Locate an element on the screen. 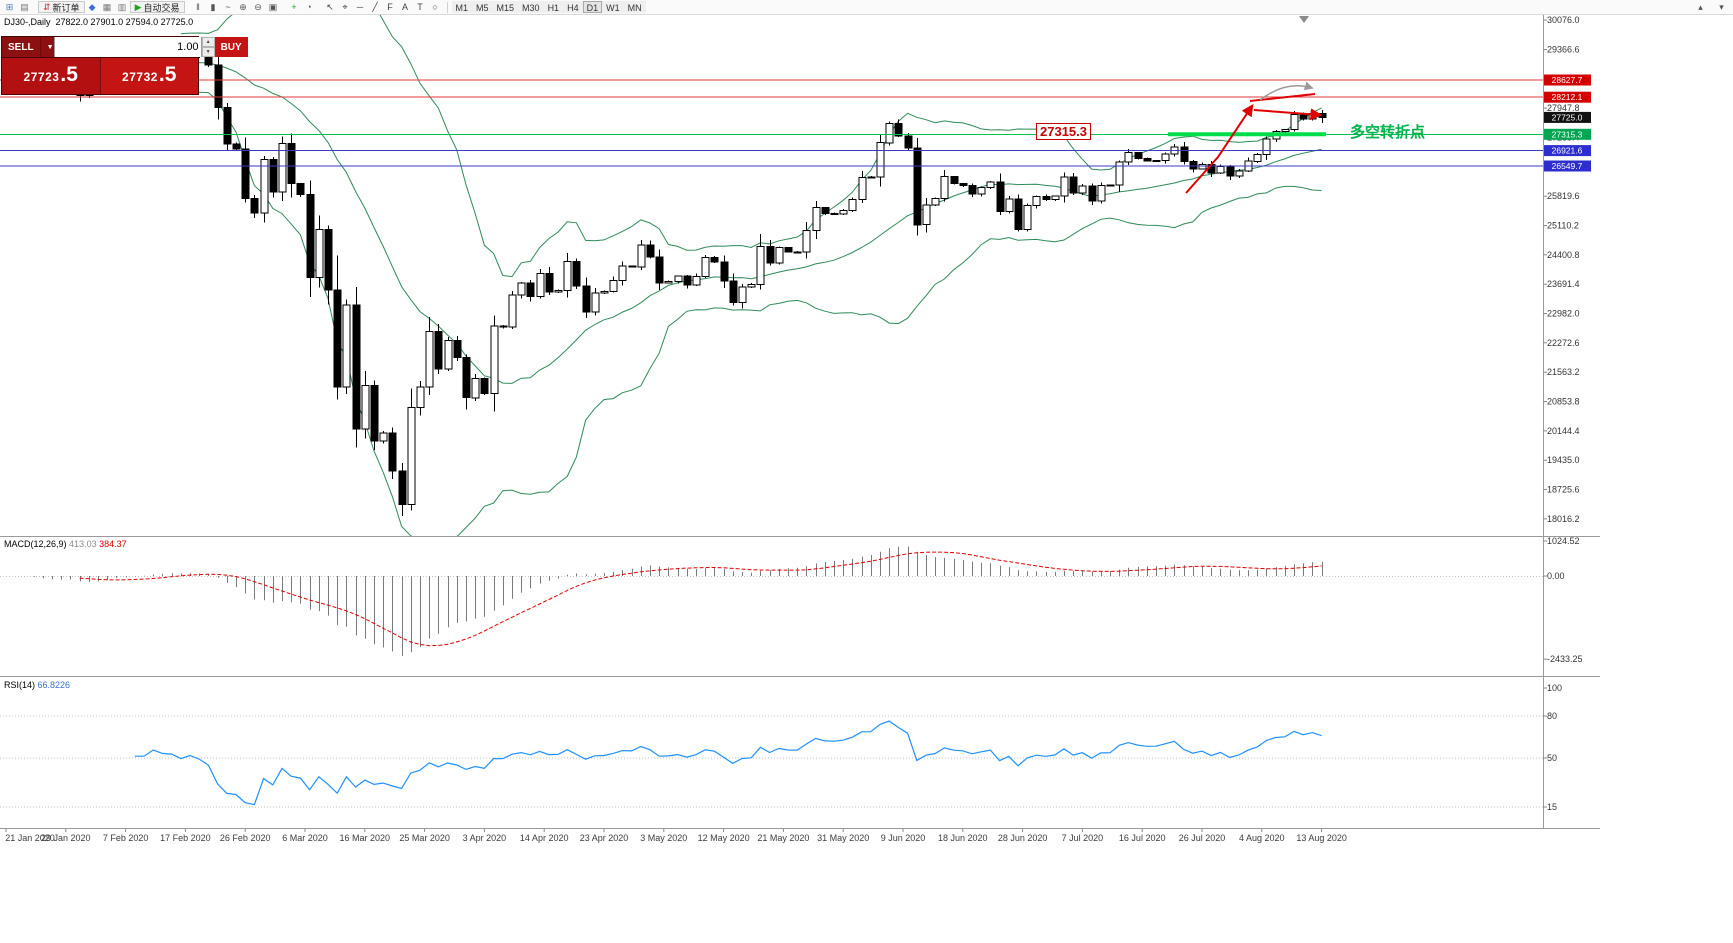 This screenshot has width=1733, height=943. price-tick-label: 24400.8 is located at coordinates (1563, 255).